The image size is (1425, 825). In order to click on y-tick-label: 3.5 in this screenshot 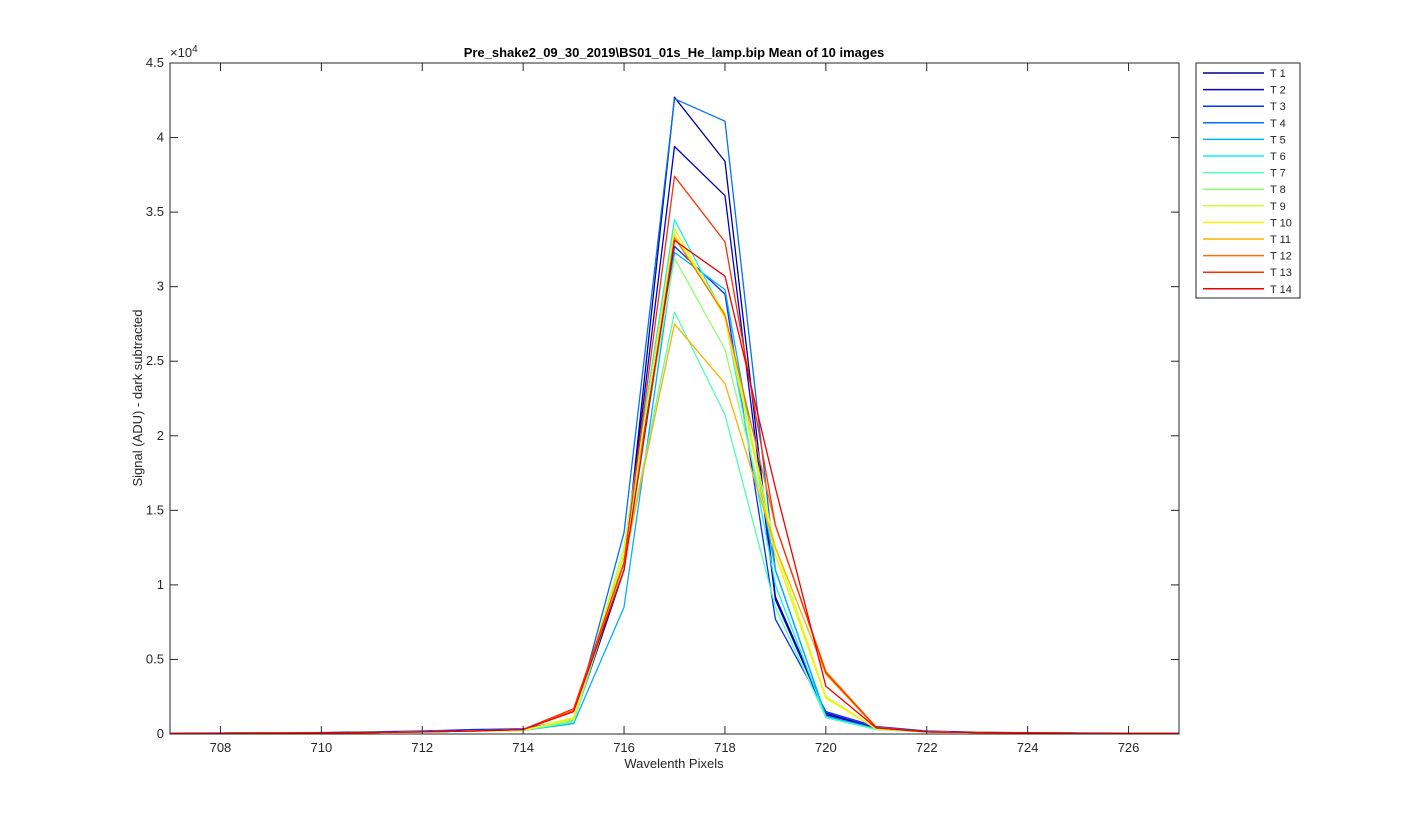, I will do `click(155, 211)`.